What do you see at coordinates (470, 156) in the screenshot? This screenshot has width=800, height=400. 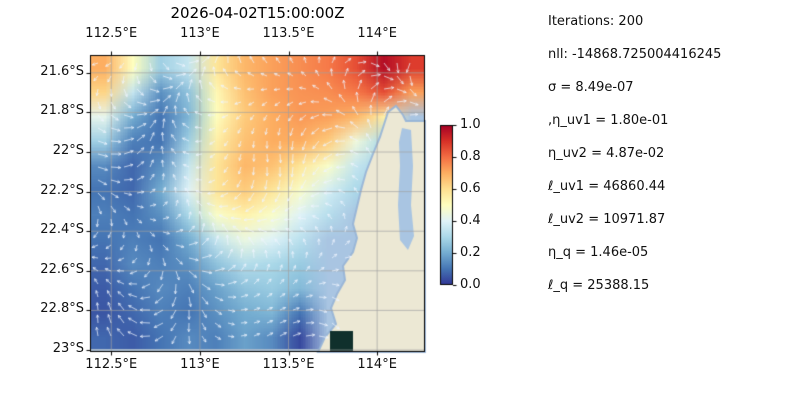 I see `colorbar-tick-label: 0.8` at bounding box center [470, 156].